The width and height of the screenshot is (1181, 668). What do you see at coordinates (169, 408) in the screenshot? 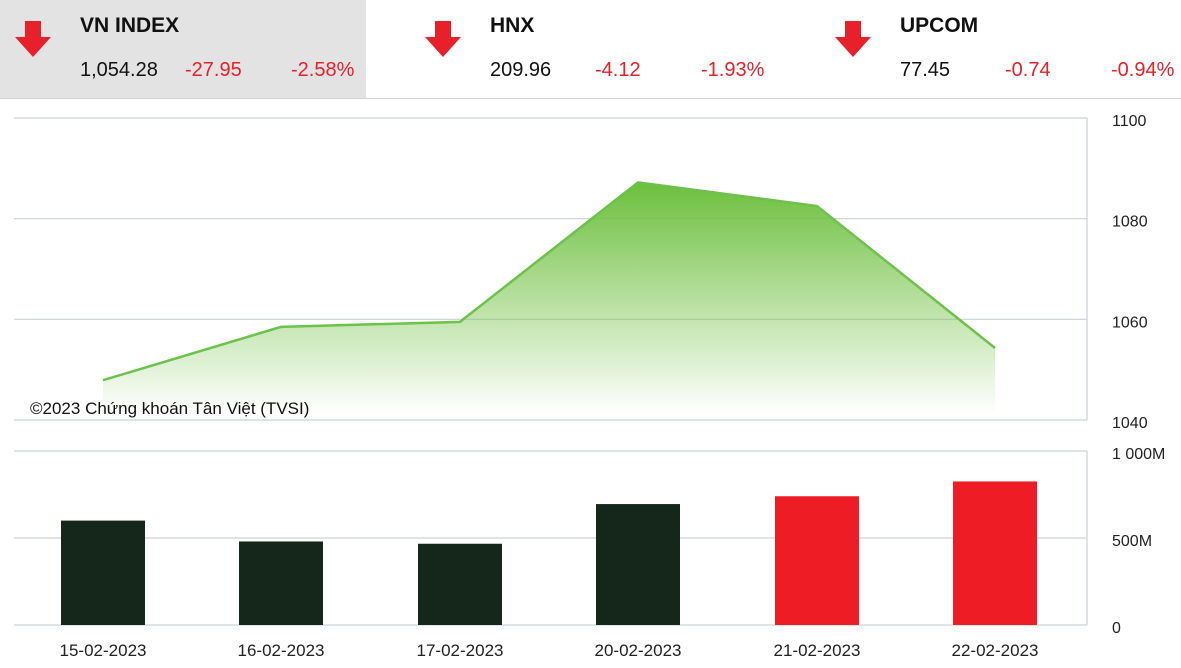
I see `copyright-text: ©2023 Chứng khoán Tân Việt (TVSI)` at bounding box center [169, 408].